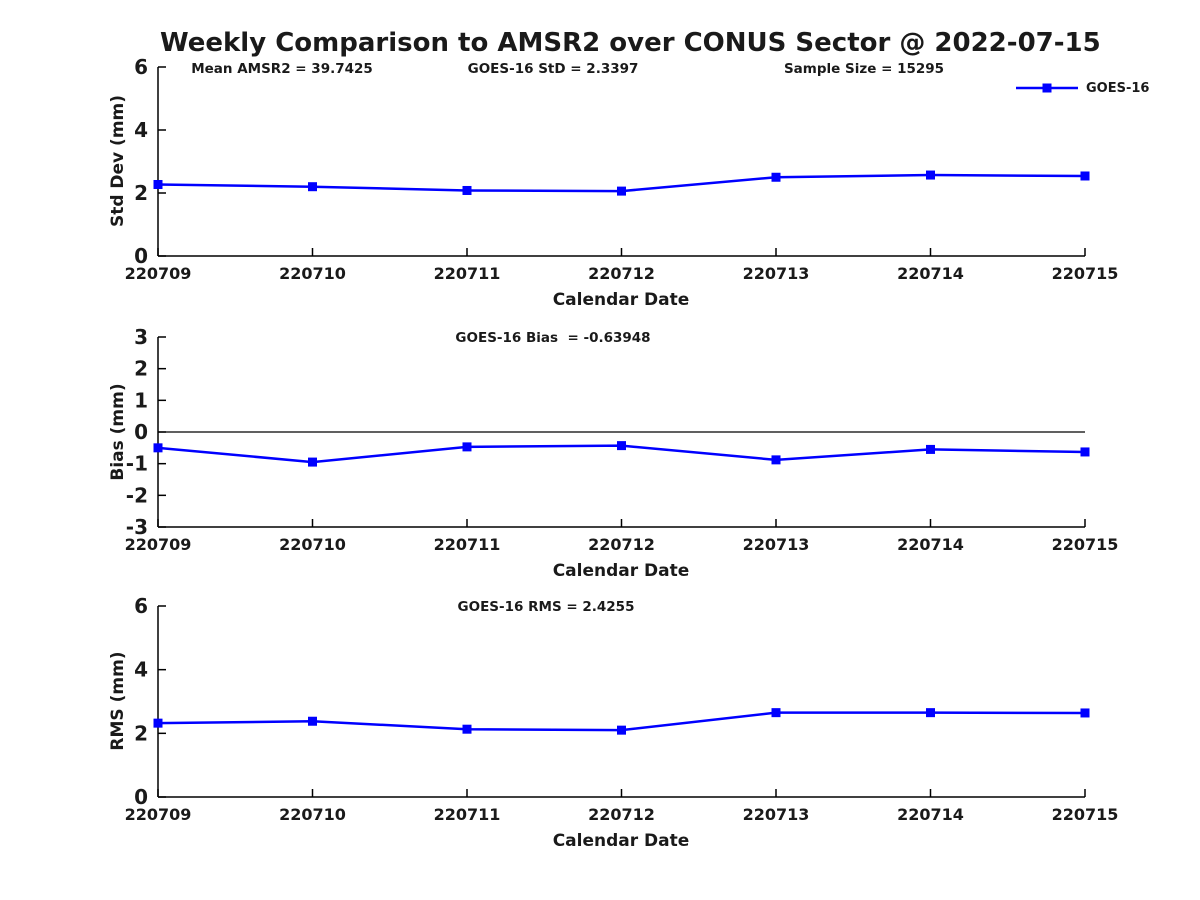 The height and width of the screenshot is (900, 1200). I want to click on legend-label: GOES-16, so click(1118, 88).